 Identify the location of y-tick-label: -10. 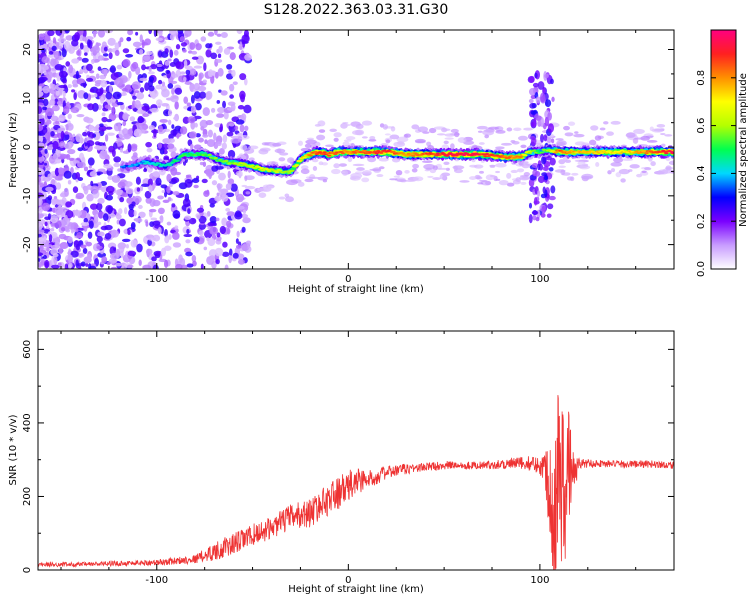
(27, 196).